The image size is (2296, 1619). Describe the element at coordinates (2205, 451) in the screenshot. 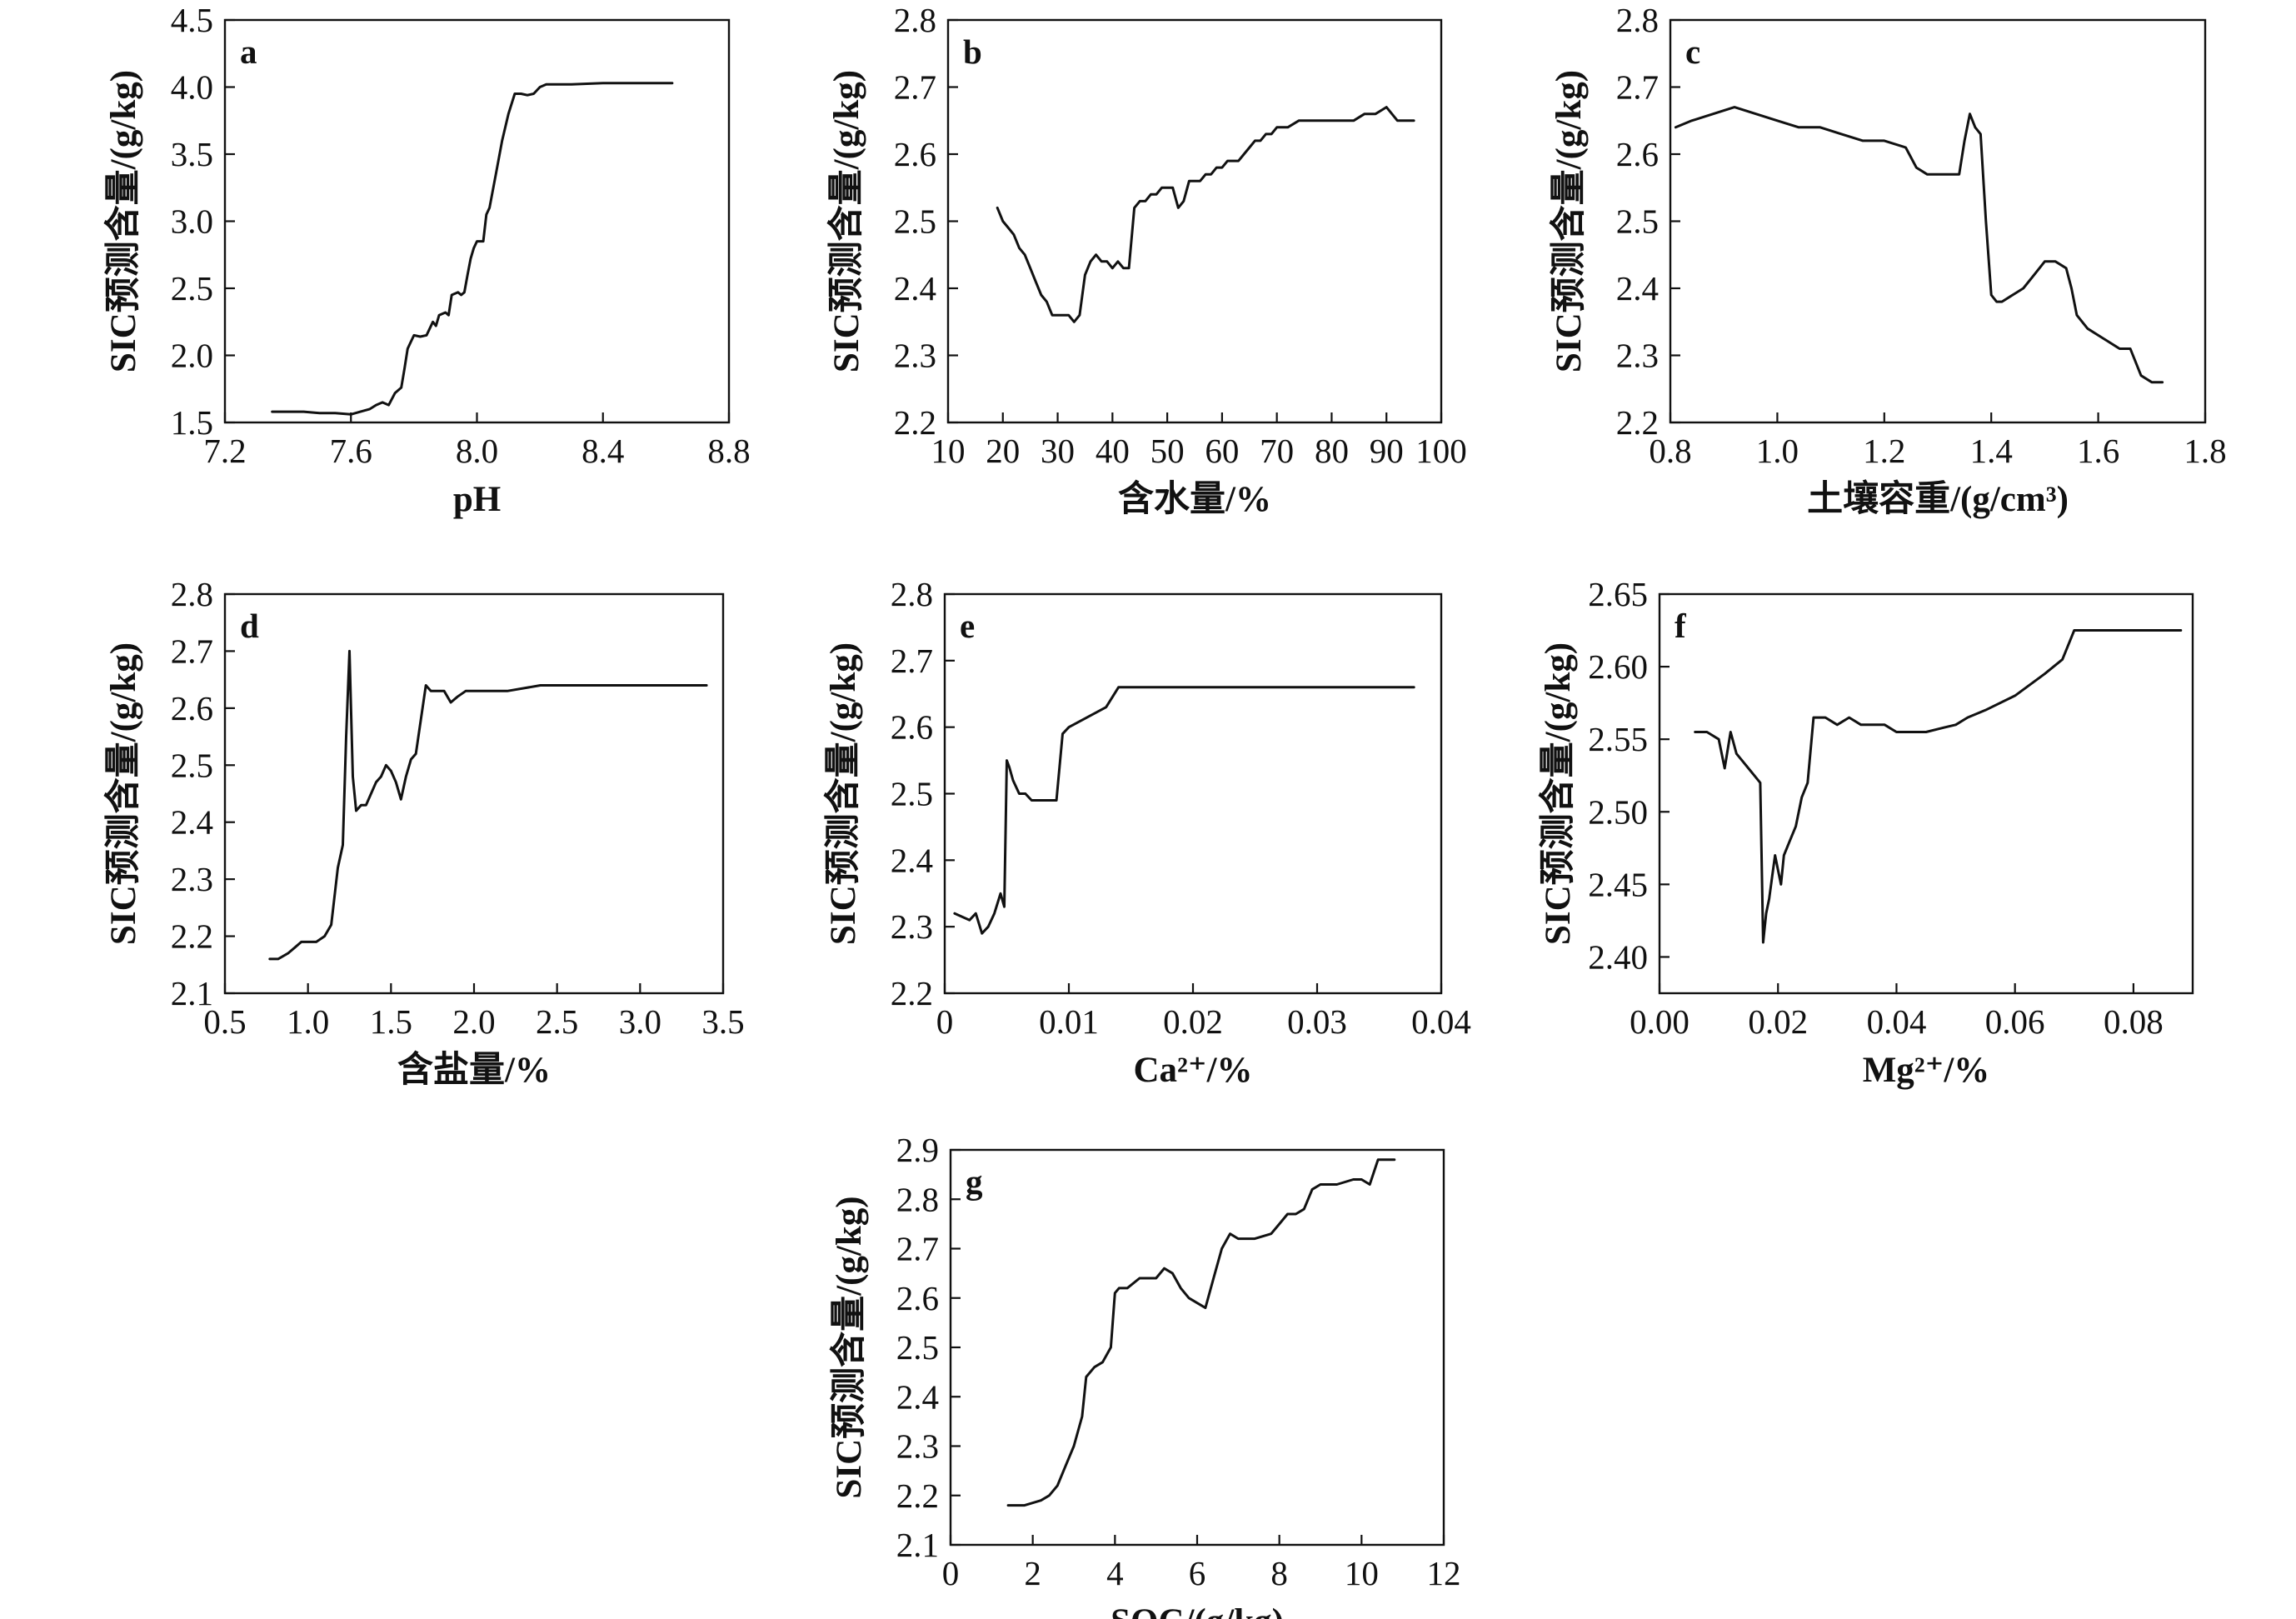

I see `x-tick-label: 1.8` at that location.